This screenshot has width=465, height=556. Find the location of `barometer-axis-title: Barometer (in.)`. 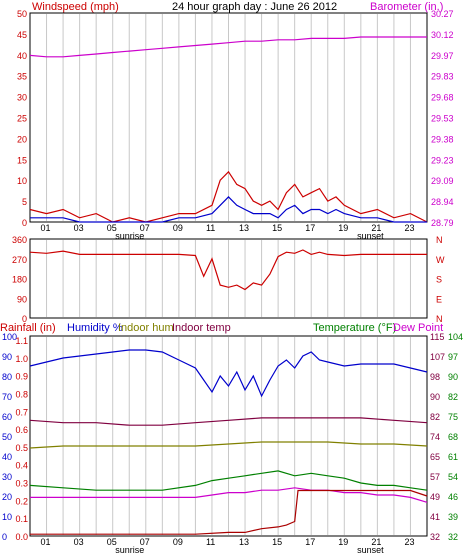

barometer-axis-title: Barometer (in.) is located at coordinates (406, 7).